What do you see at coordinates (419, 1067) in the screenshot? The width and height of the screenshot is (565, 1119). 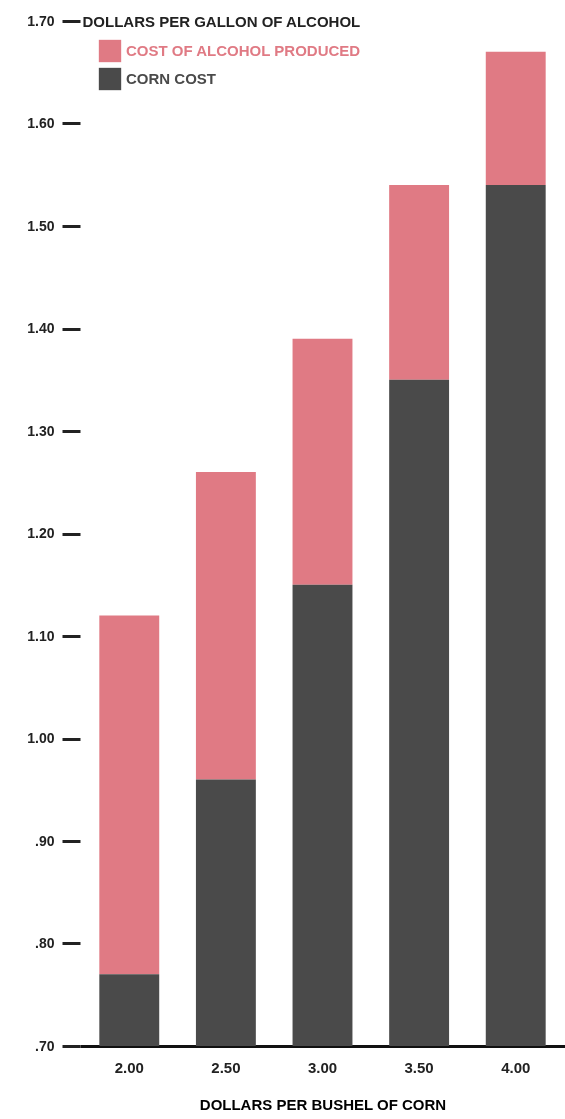 I see `x-tick-label: 3.50` at bounding box center [419, 1067].